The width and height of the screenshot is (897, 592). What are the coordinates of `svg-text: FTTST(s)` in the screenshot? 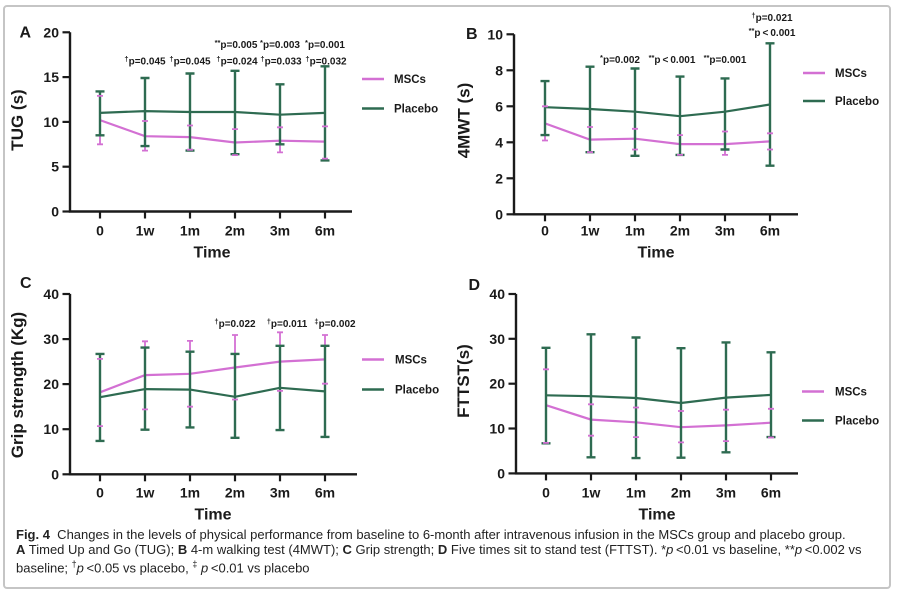 It's located at (463, 381).